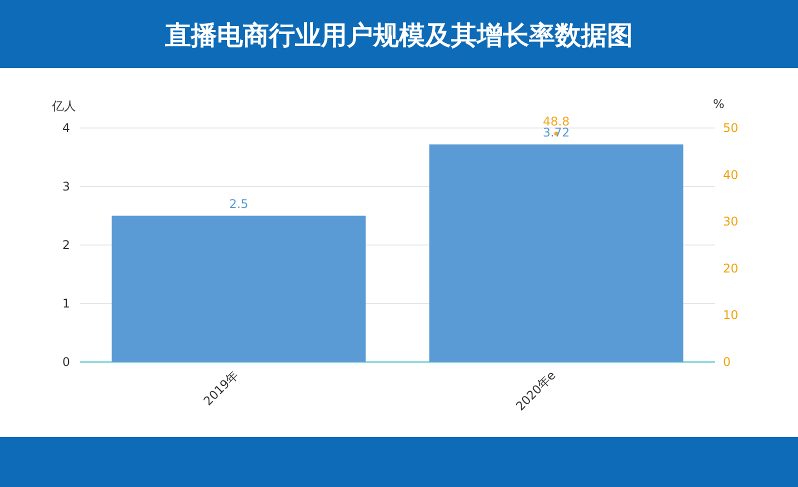  What do you see at coordinates (66, 128) in the screenshot?
I see `y-tick-label: 4` at bounding box center [66, 128].